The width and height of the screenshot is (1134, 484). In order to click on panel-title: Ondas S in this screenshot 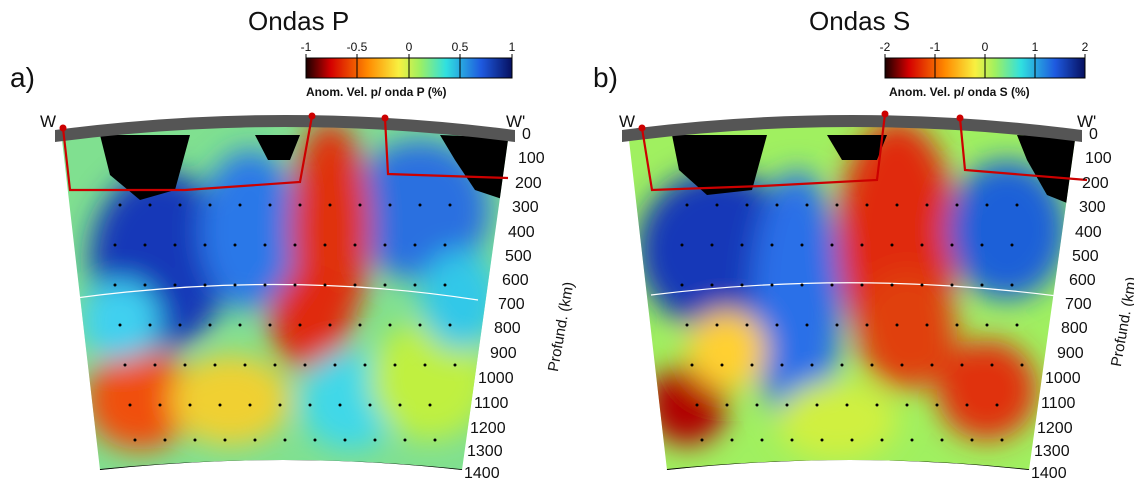, I will do `click(860, 21)`.